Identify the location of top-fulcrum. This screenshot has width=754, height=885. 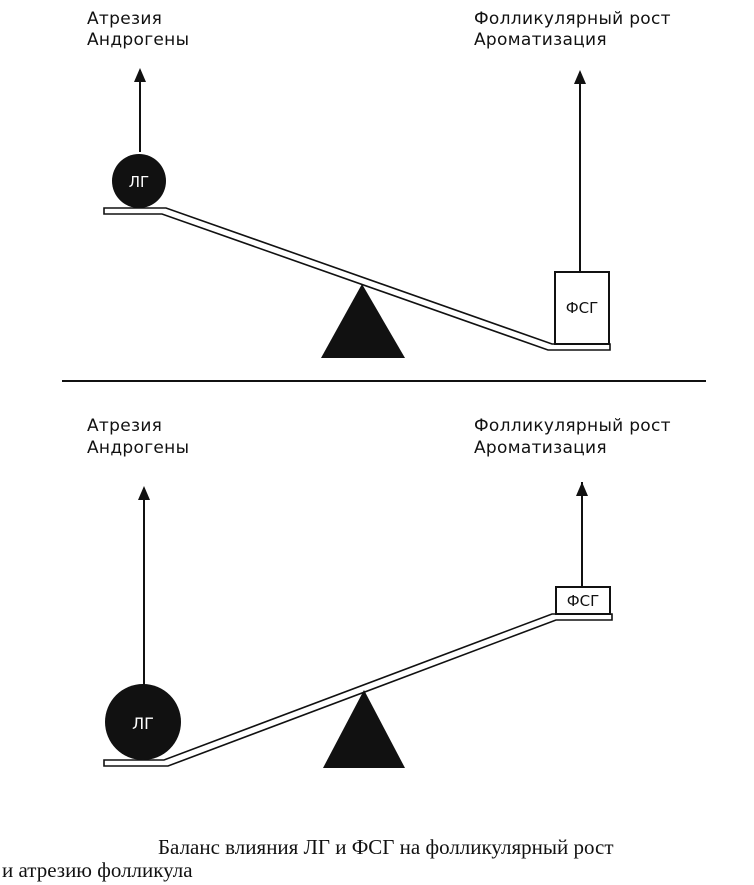
(363, 321).